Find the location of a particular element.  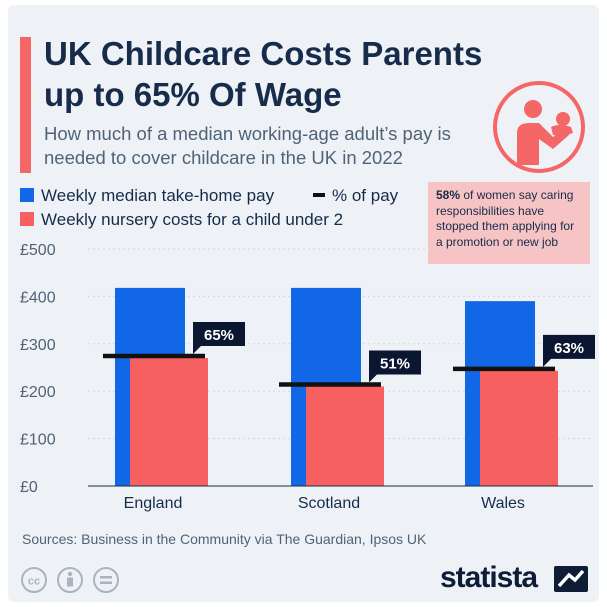

pct-label-scotland: 51% is located at coordinates (395, 363).